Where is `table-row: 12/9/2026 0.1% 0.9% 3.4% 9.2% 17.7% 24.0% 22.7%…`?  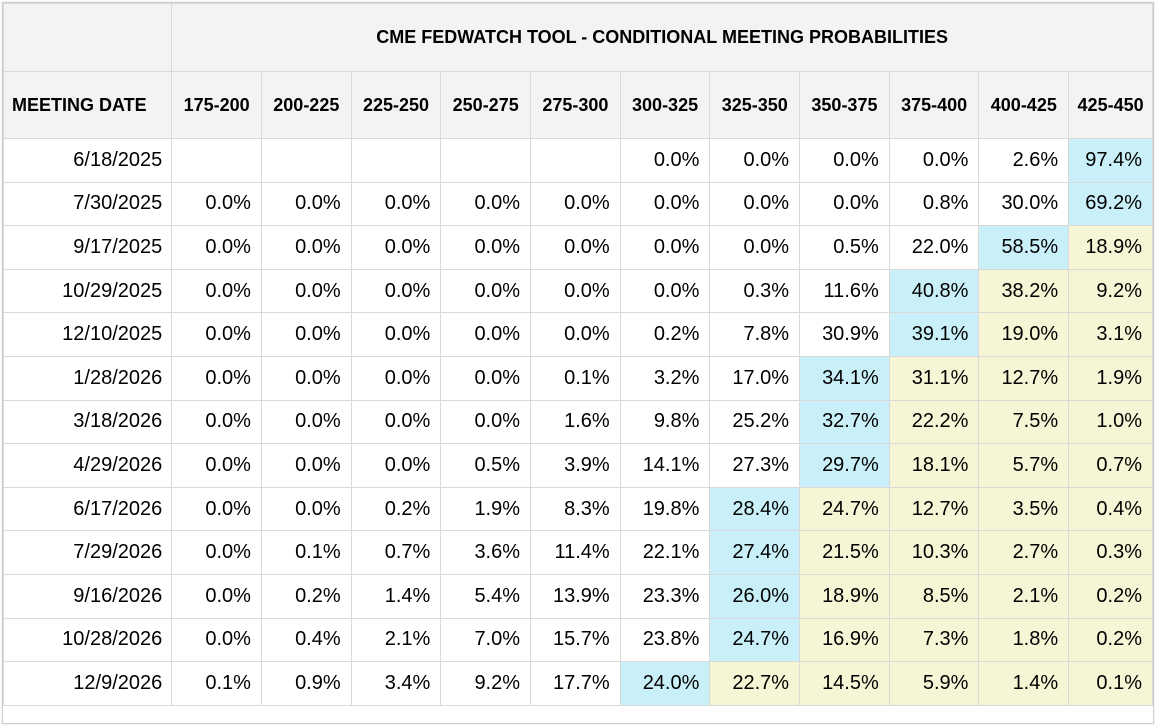
table-row: 12/9/2026 0.1% 0.9% 3.4% 9.2% 17.7% 24.0% 22.7%… is located at coordinates (577, 683).